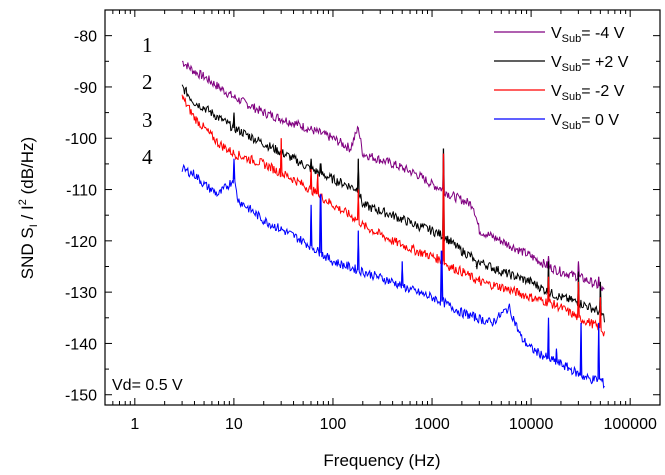 This screenshot has height=475, width=665. Describe the element at coordinates (23, 202) in the screenshot. I see `y-axis-title-part-4: 2` at that location.